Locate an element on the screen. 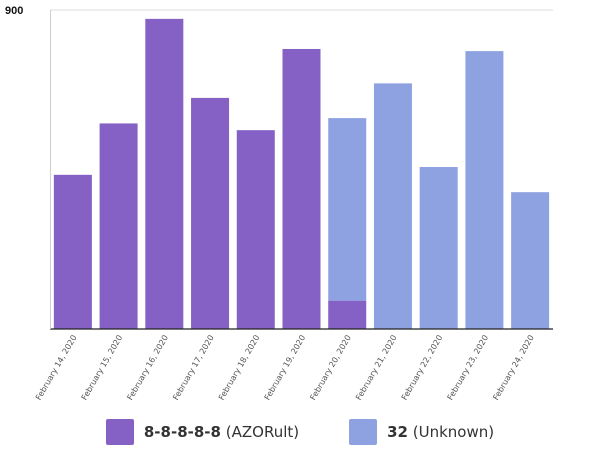 Image resolution: width=600 pixels, height=454 pixels. x-tick-label: February 21, 2020 is located at coordinates (376, 368).